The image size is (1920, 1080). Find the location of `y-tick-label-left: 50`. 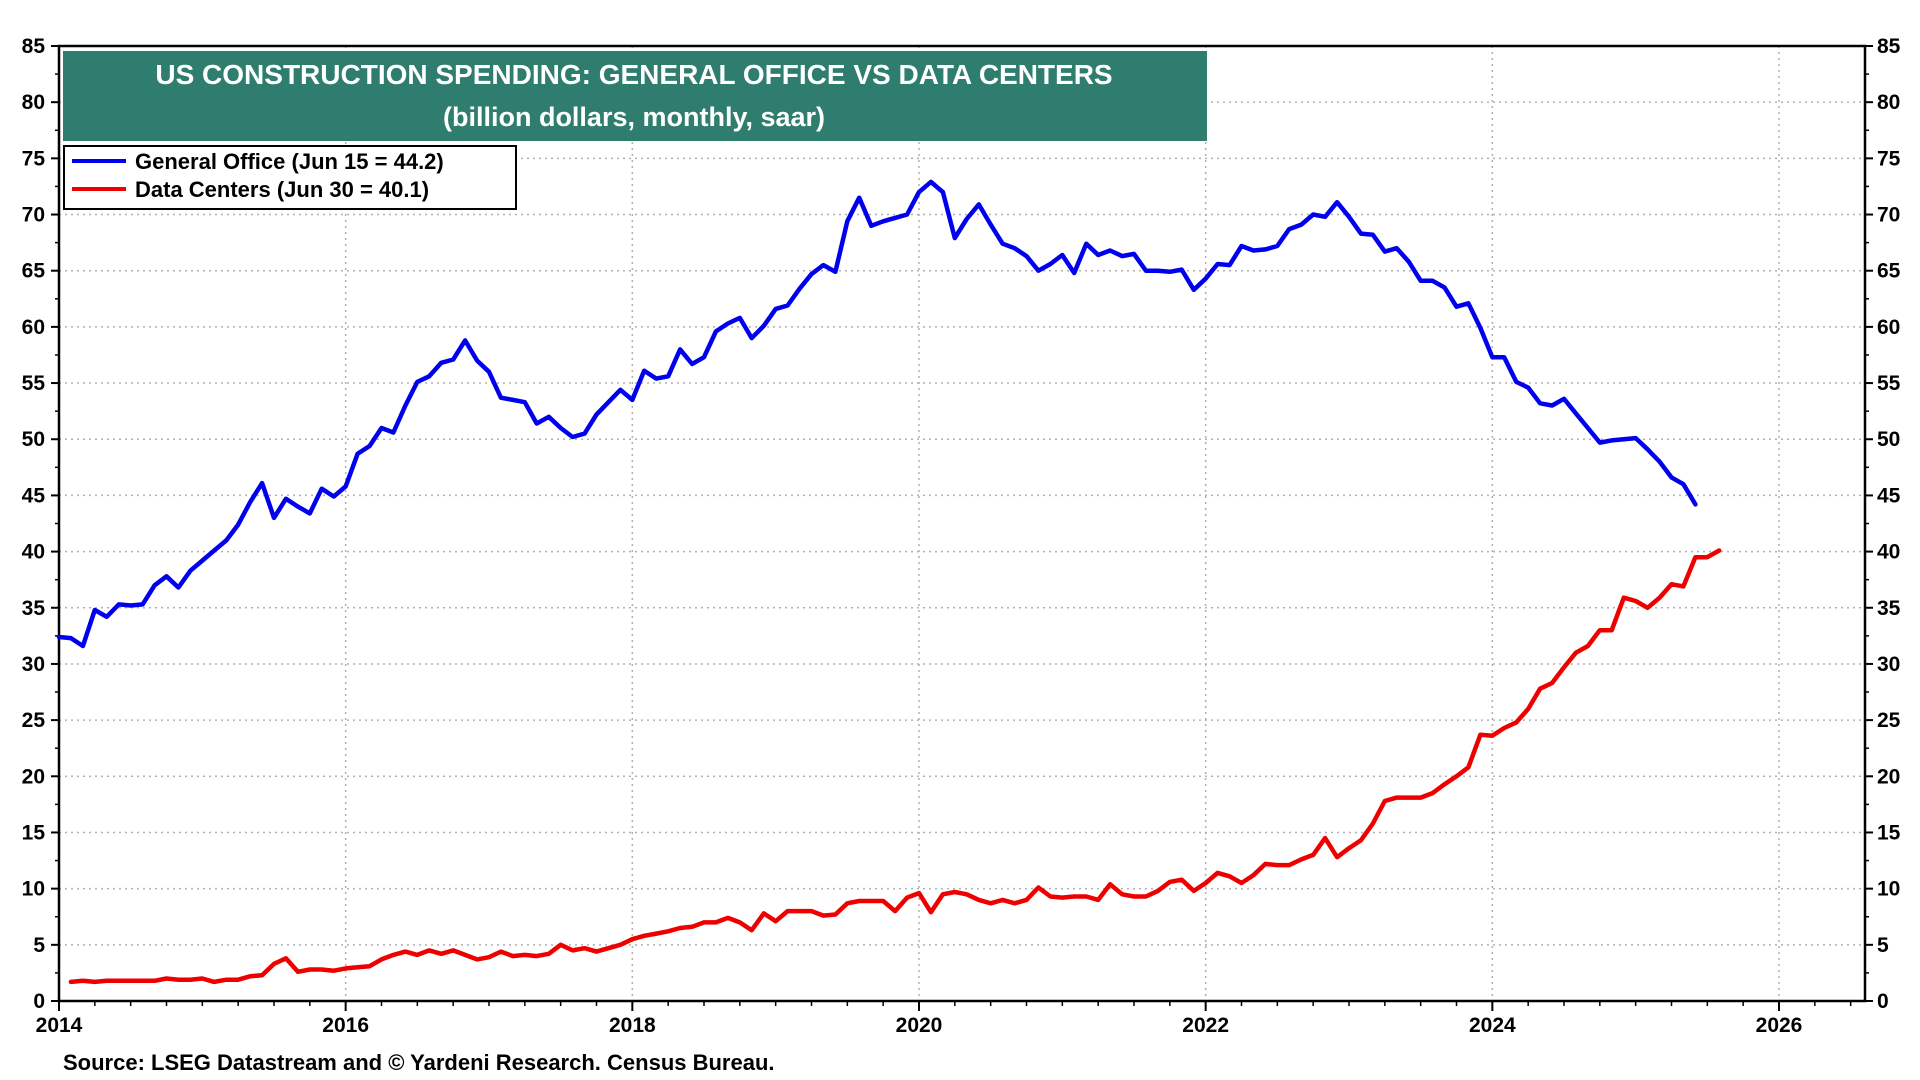

y-tick-label-left: 50 is located at coordinates (33, 439).